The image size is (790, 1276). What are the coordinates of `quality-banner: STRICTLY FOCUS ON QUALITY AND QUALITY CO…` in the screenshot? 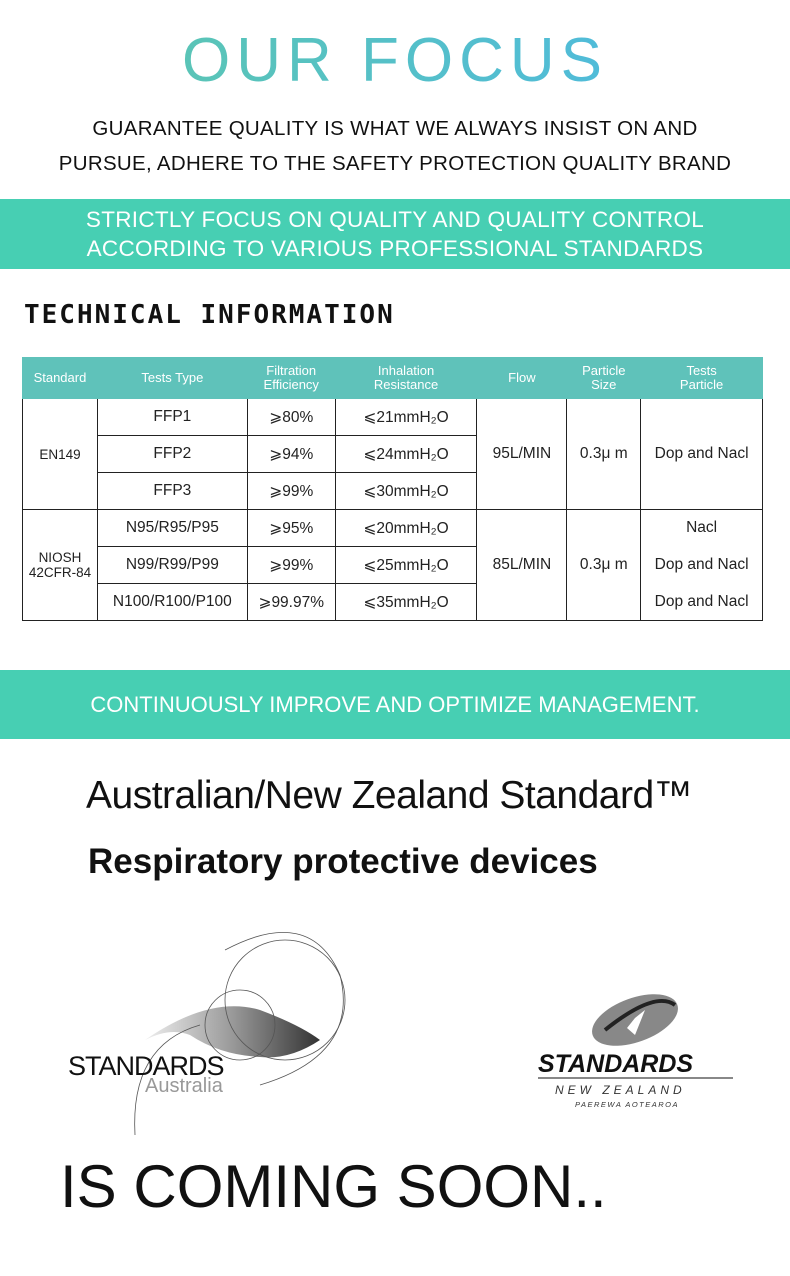 It's located at (395, 234).